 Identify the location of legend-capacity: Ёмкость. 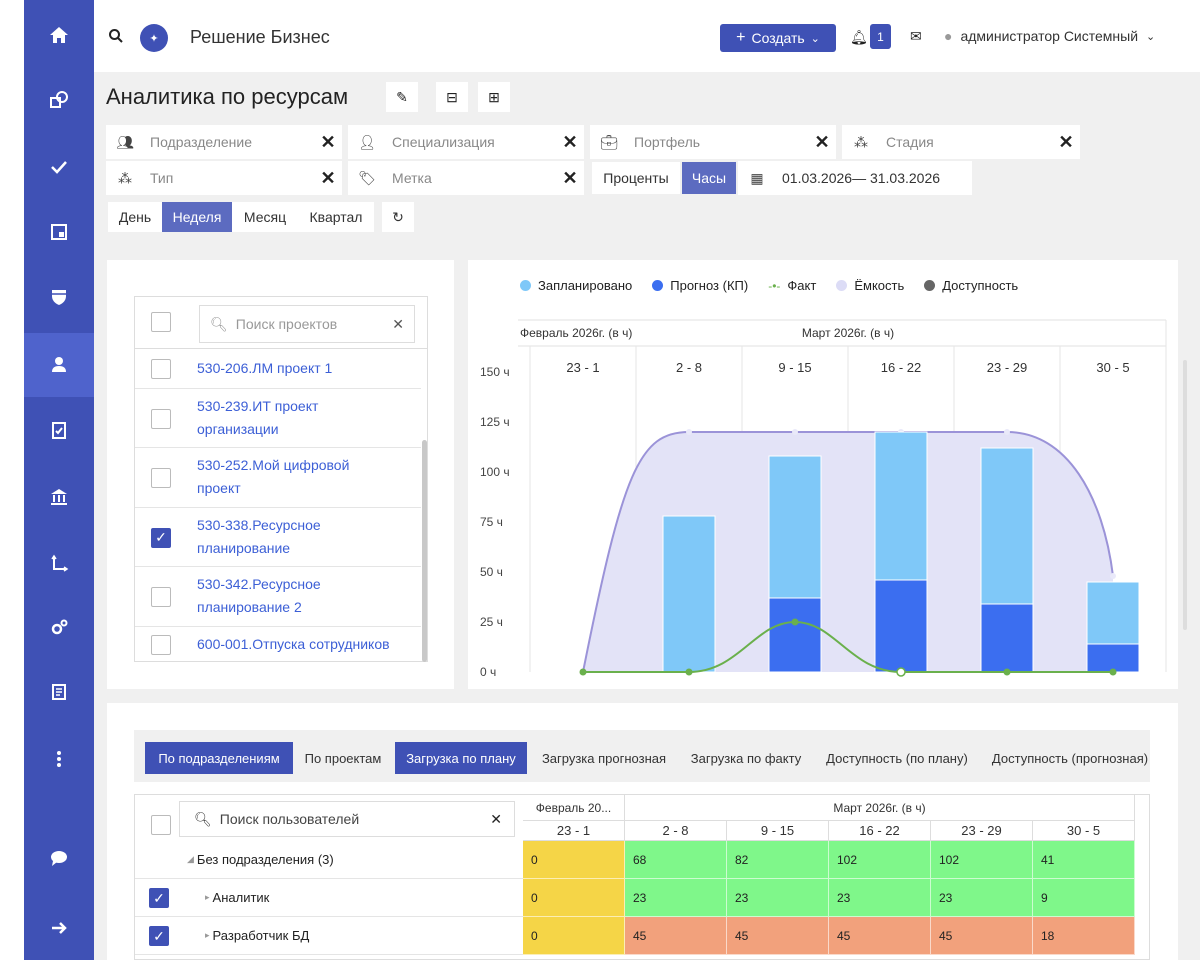
(870, 285).